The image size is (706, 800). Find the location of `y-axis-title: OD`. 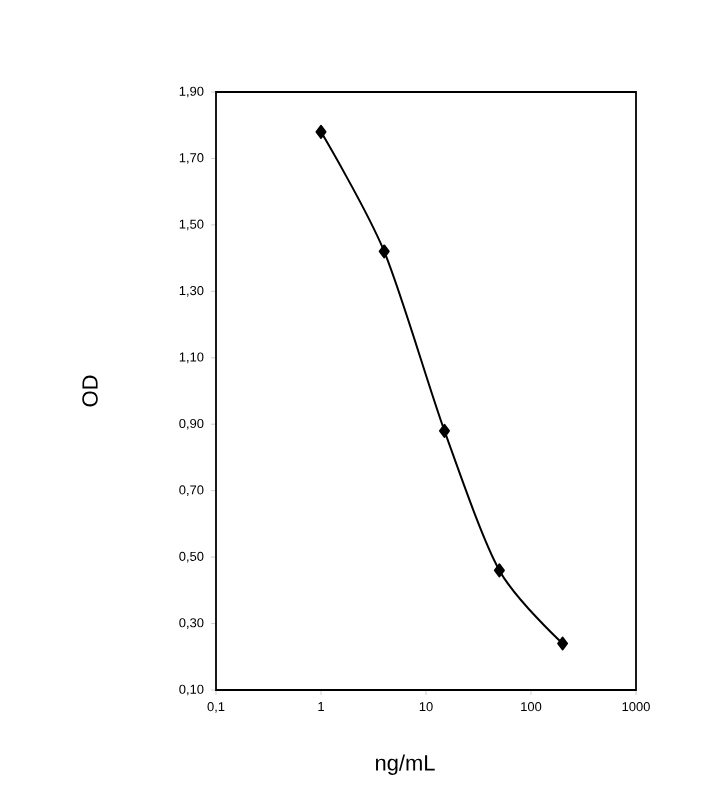

y-axis-title: OD is located at coordinates (90, 391).